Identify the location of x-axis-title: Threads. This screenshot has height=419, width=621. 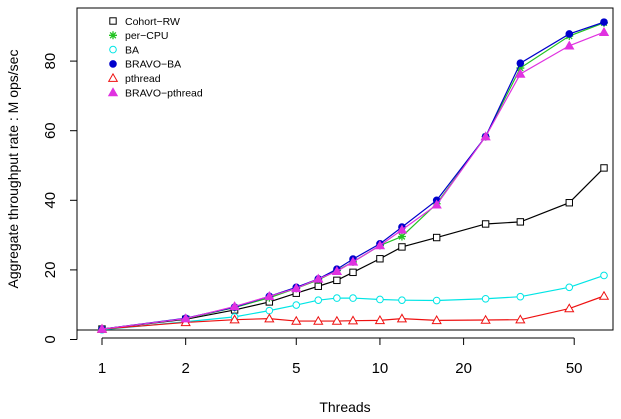
(344, 407).